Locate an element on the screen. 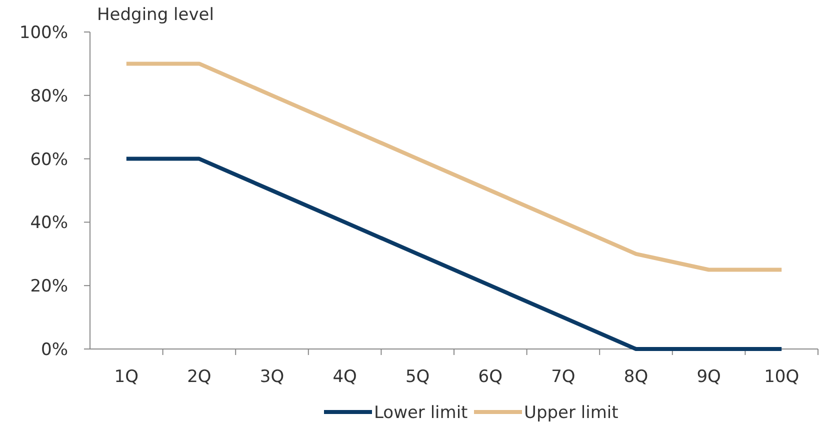 The height and width of the screenshot is (447, 832). x-tick-label: 10Q is located at coordinates (782, 377).